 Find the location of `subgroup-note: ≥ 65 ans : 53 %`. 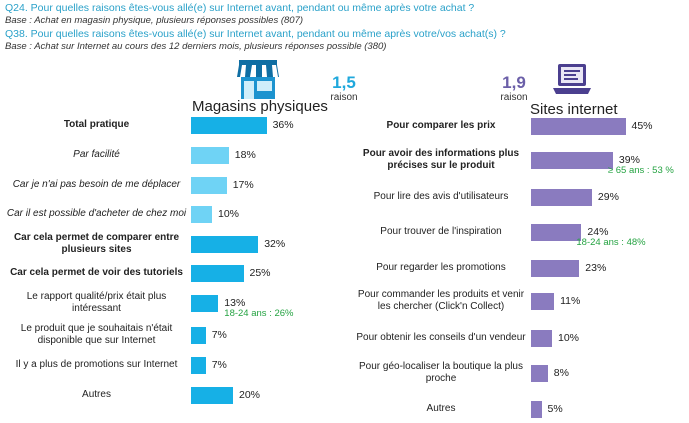

subgroup-note: ≥ 65 ans : 53 % is located at coordinates (640, 170).